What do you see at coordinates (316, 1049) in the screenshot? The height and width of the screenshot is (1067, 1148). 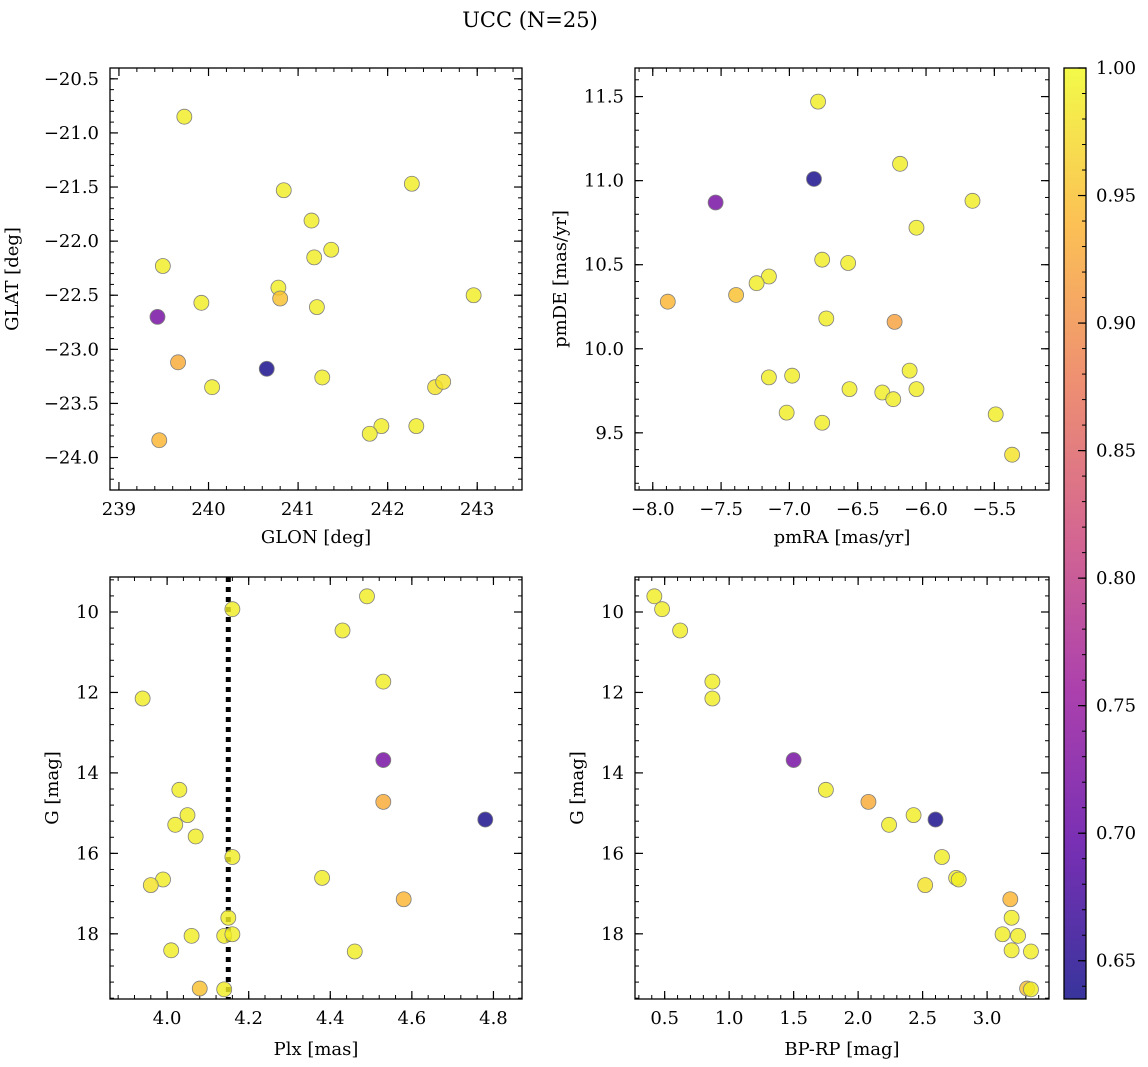 I see `x-axis-label: Plx [mas]` at bounding box center [316, 1049].